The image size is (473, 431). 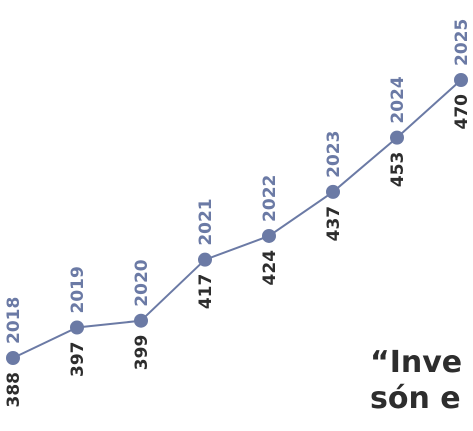 I want to click on data-point-2024, so click(x=397, y=137).